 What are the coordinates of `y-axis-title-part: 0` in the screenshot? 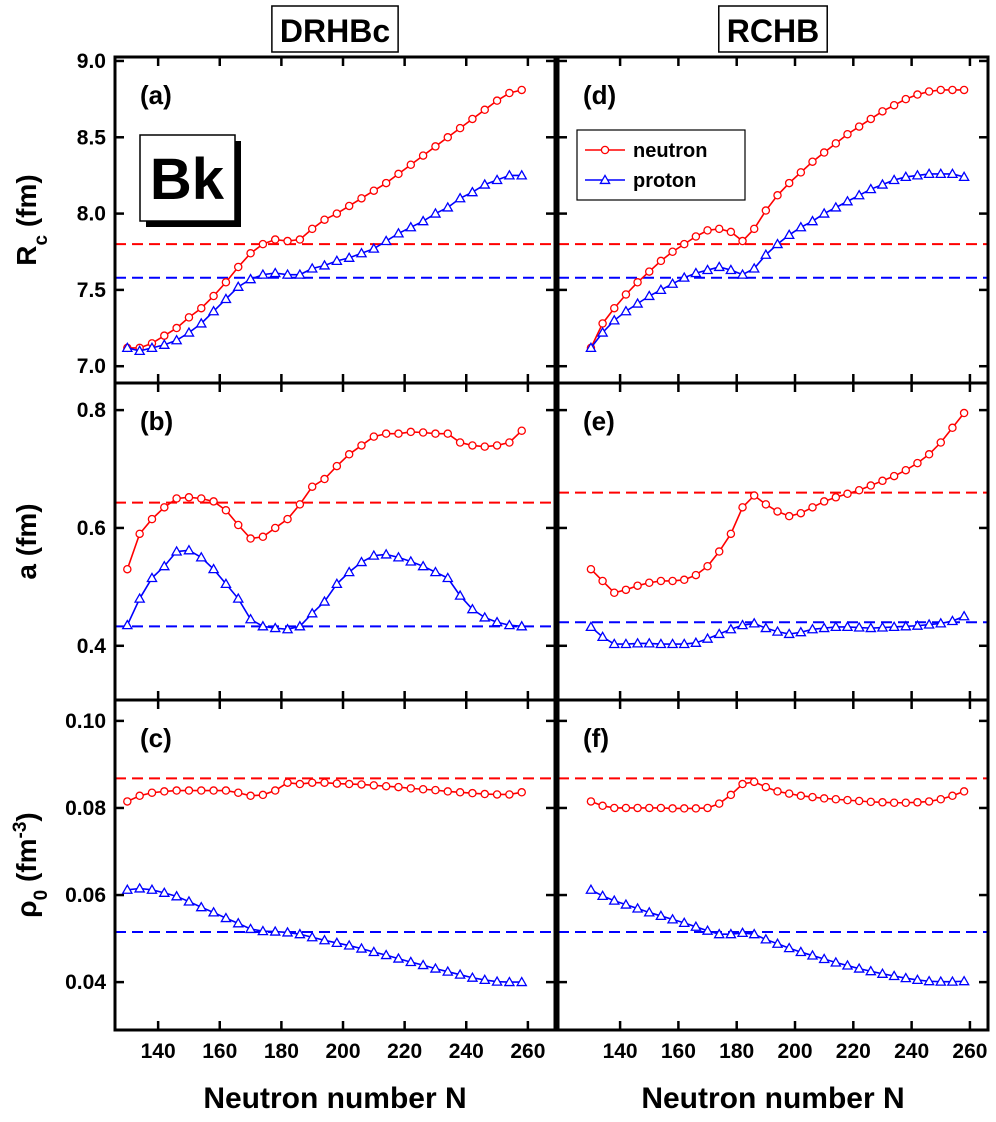 It's located at (41, 895).